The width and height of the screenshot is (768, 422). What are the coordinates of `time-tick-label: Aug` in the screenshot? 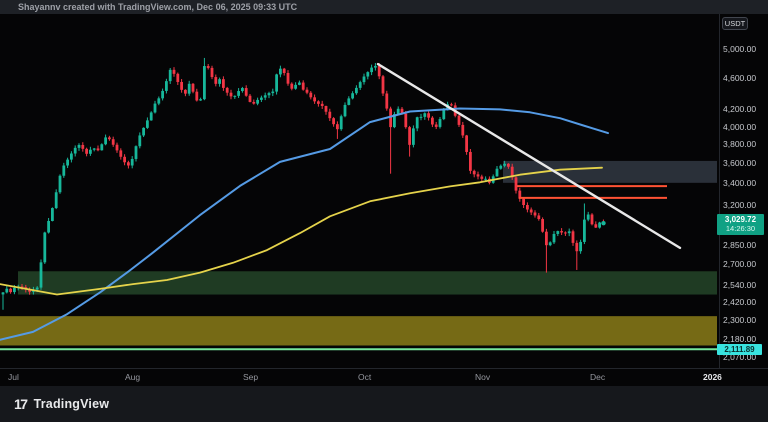 It's located at (133, 377).